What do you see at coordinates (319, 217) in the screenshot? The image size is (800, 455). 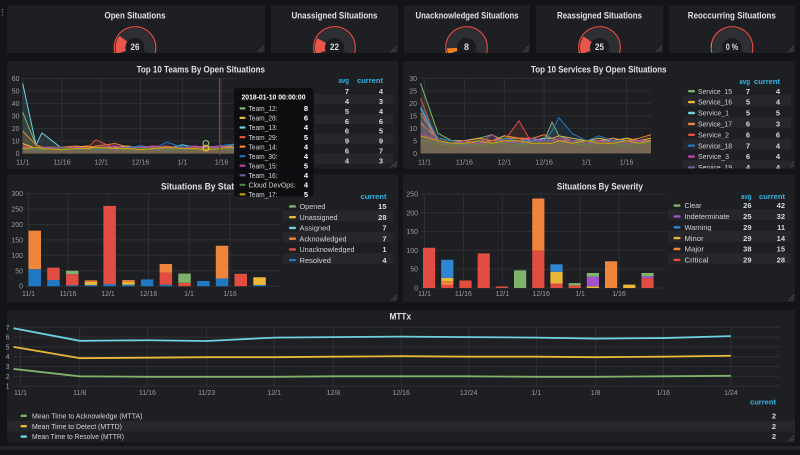 I see `svg-text: Unassigned` at bounding box center [319, 217].